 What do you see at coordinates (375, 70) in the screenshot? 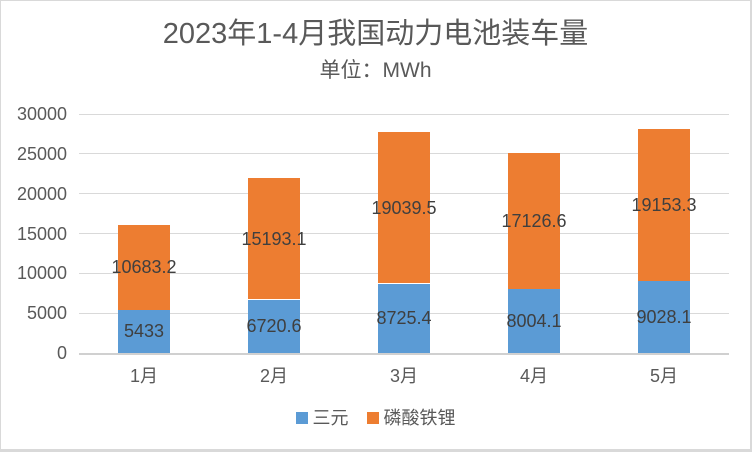
I see `chart-subtitle: 单位：MWh` at bounding box center [375, 70].